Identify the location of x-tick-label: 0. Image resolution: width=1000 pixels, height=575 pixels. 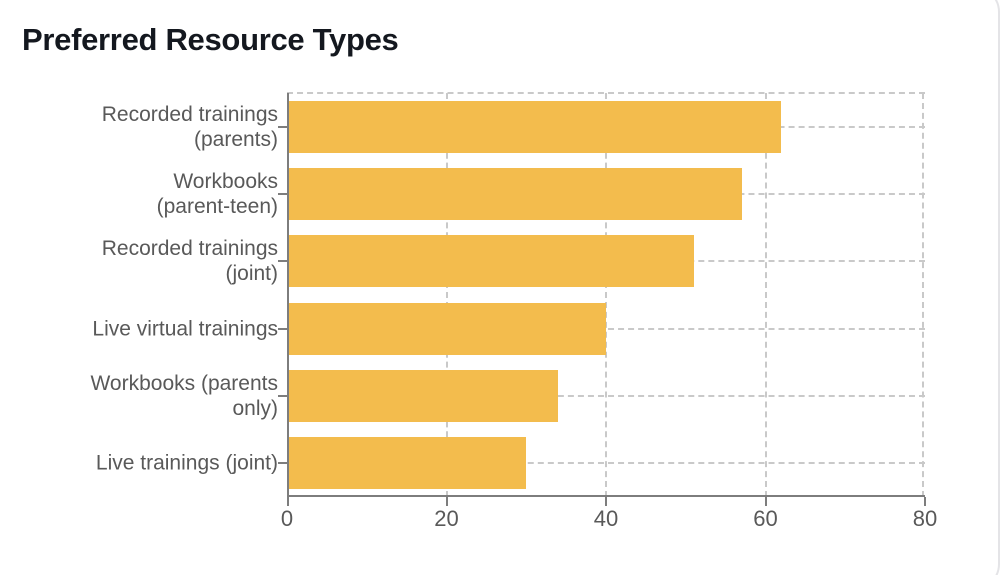
(287, 518).